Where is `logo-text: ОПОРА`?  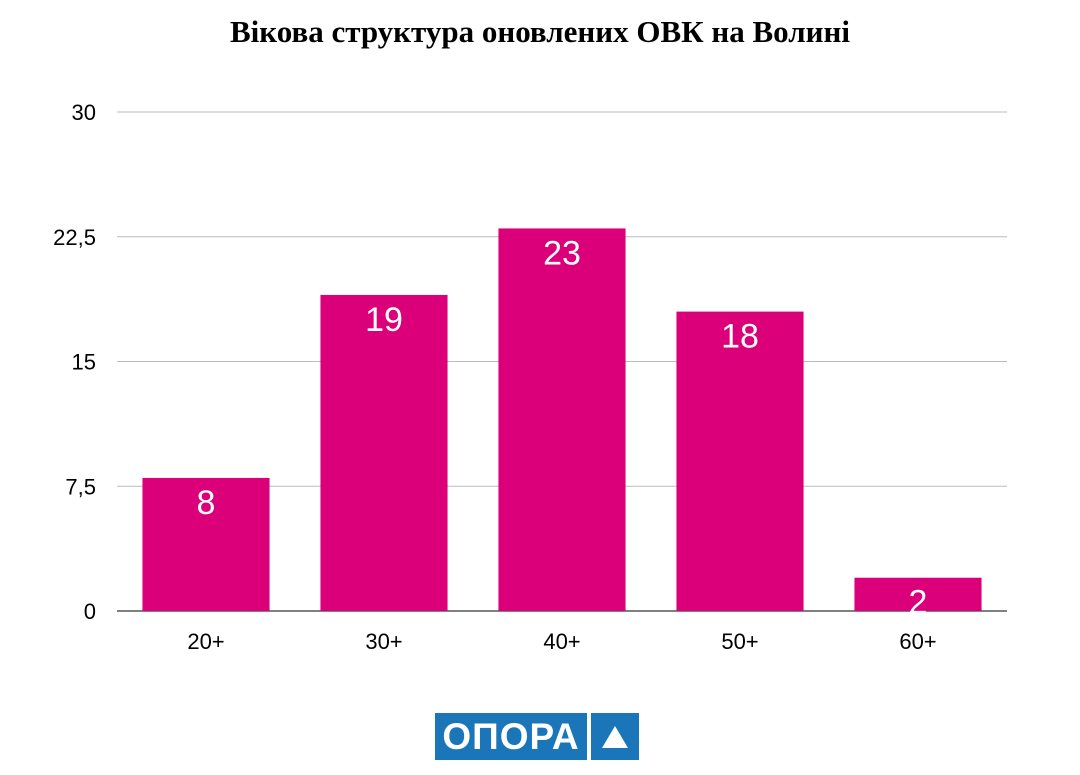 logo-text: ОПОРА is located at coordinates (511, 736).